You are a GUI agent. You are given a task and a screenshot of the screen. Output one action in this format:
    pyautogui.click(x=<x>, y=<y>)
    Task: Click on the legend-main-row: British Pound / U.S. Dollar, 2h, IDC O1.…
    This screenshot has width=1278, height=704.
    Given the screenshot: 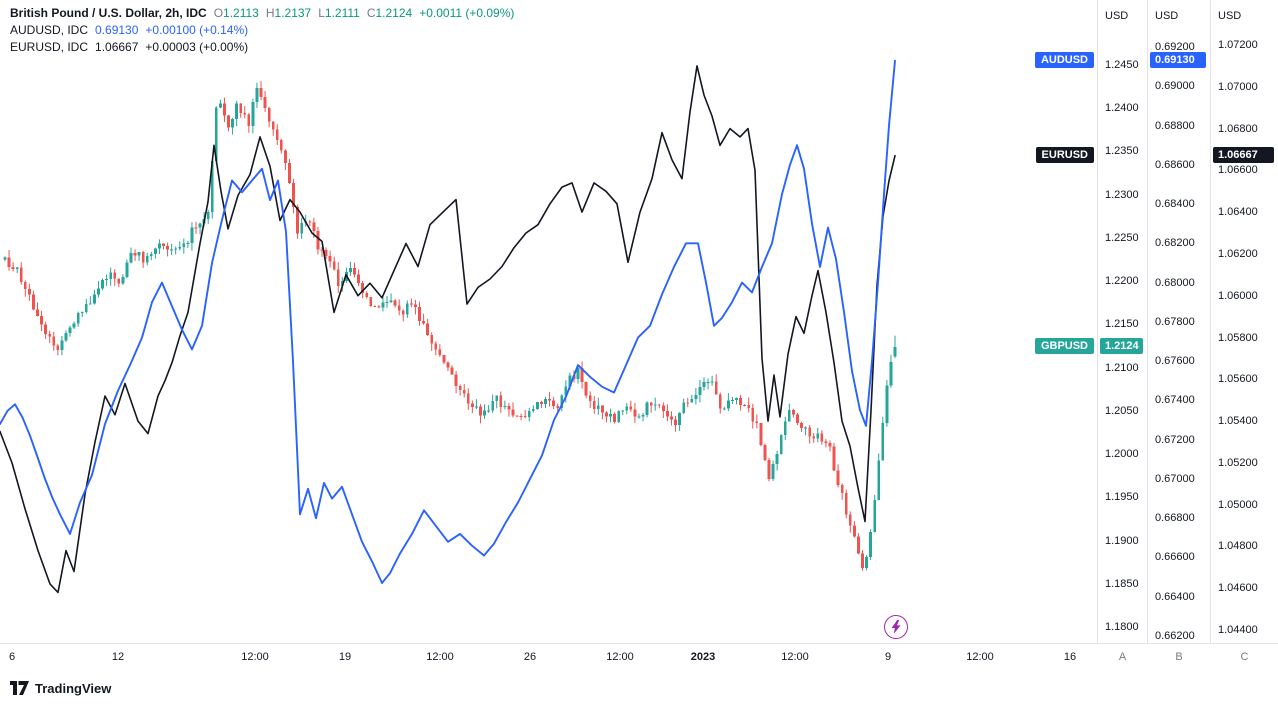 What is the action you would take?
    pyautogui.click(x=262, y=13)
    